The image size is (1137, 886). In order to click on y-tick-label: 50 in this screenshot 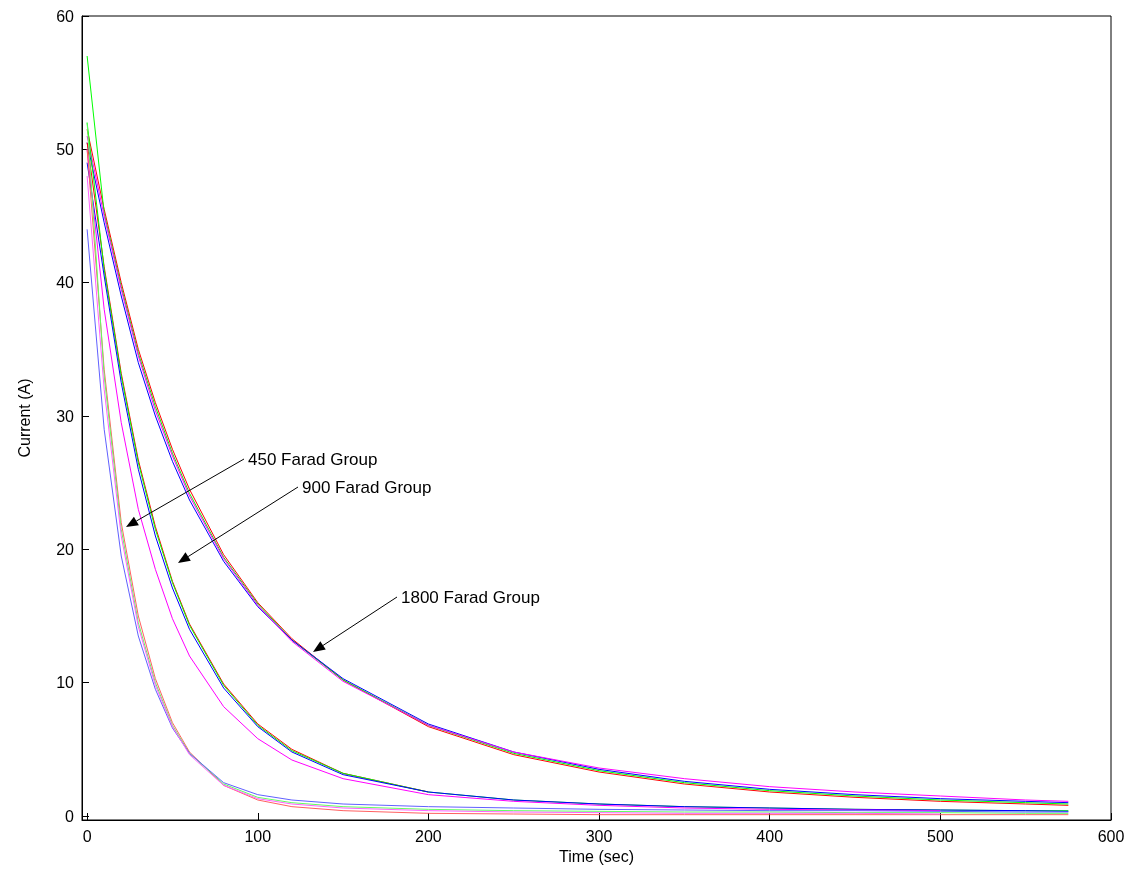, I will do `click(65, 149)`.